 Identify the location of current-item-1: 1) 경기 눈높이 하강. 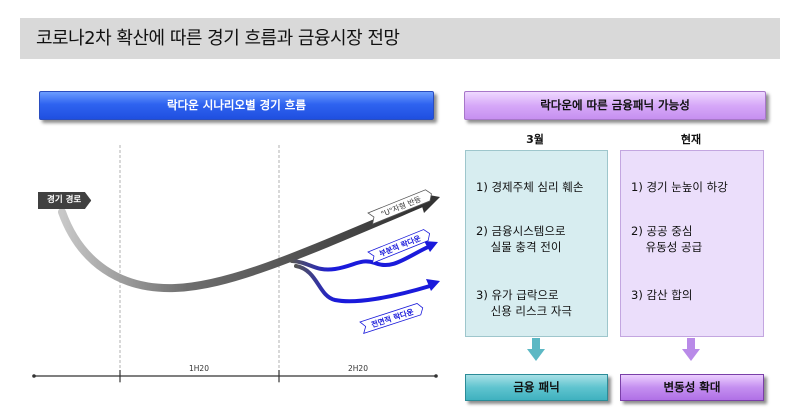
(679, 187).